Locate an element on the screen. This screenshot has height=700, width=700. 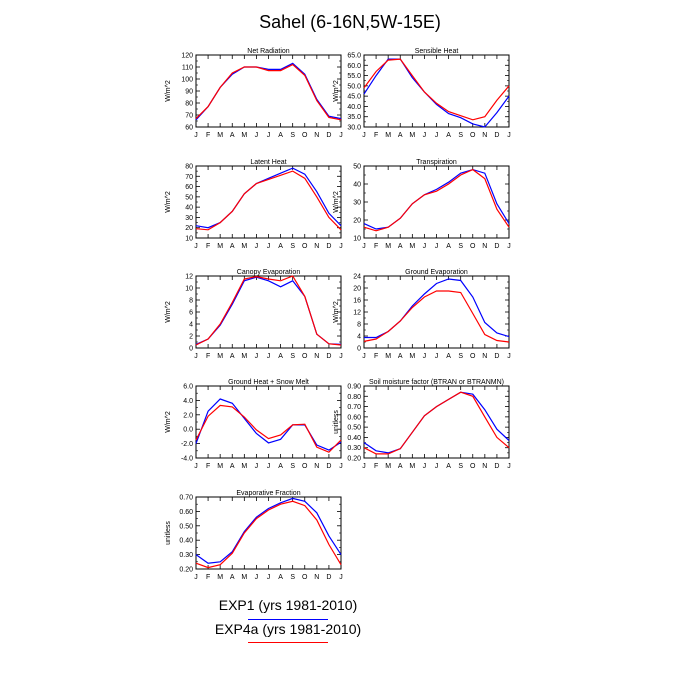
plot-frame is located at coordinates (268, 422).